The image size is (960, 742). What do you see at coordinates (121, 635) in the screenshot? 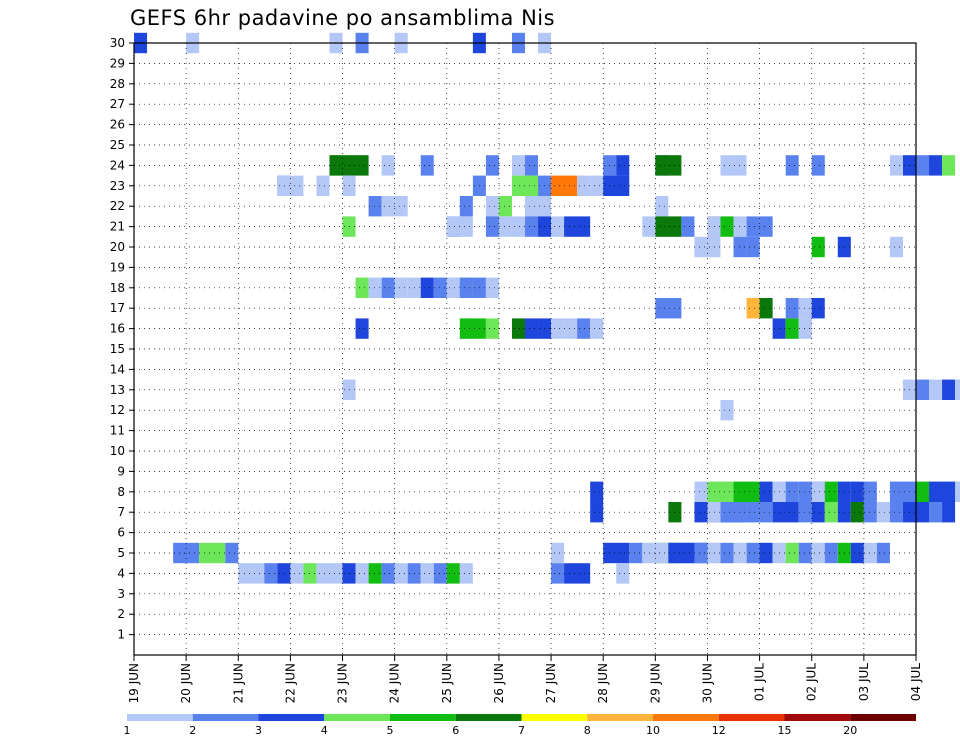
I see `y-tick-label: 1` at bounding box center [121, 635].